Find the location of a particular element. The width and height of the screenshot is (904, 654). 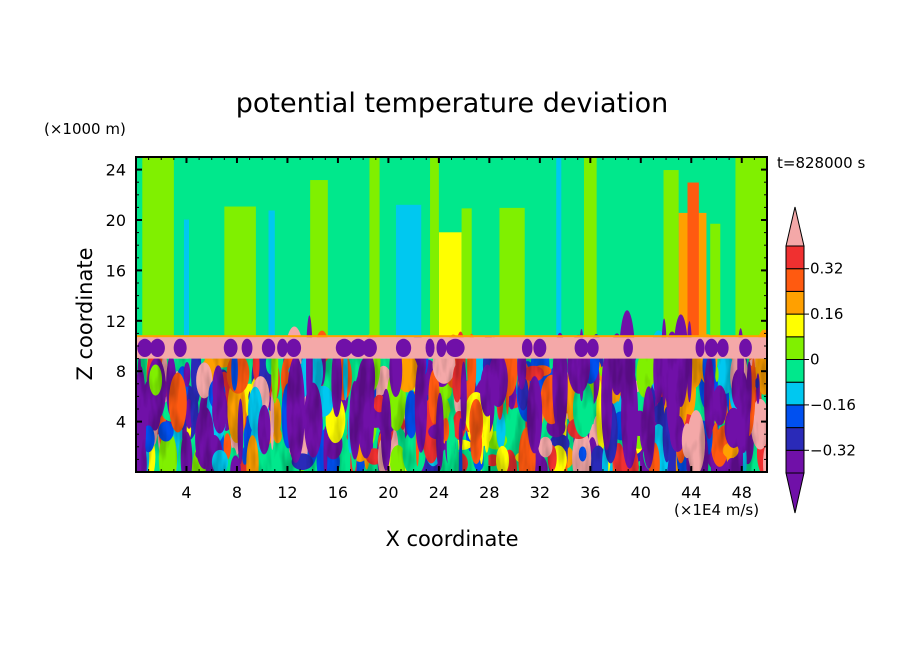

x-tick-label: 4 is located at coordinates (186, 492).